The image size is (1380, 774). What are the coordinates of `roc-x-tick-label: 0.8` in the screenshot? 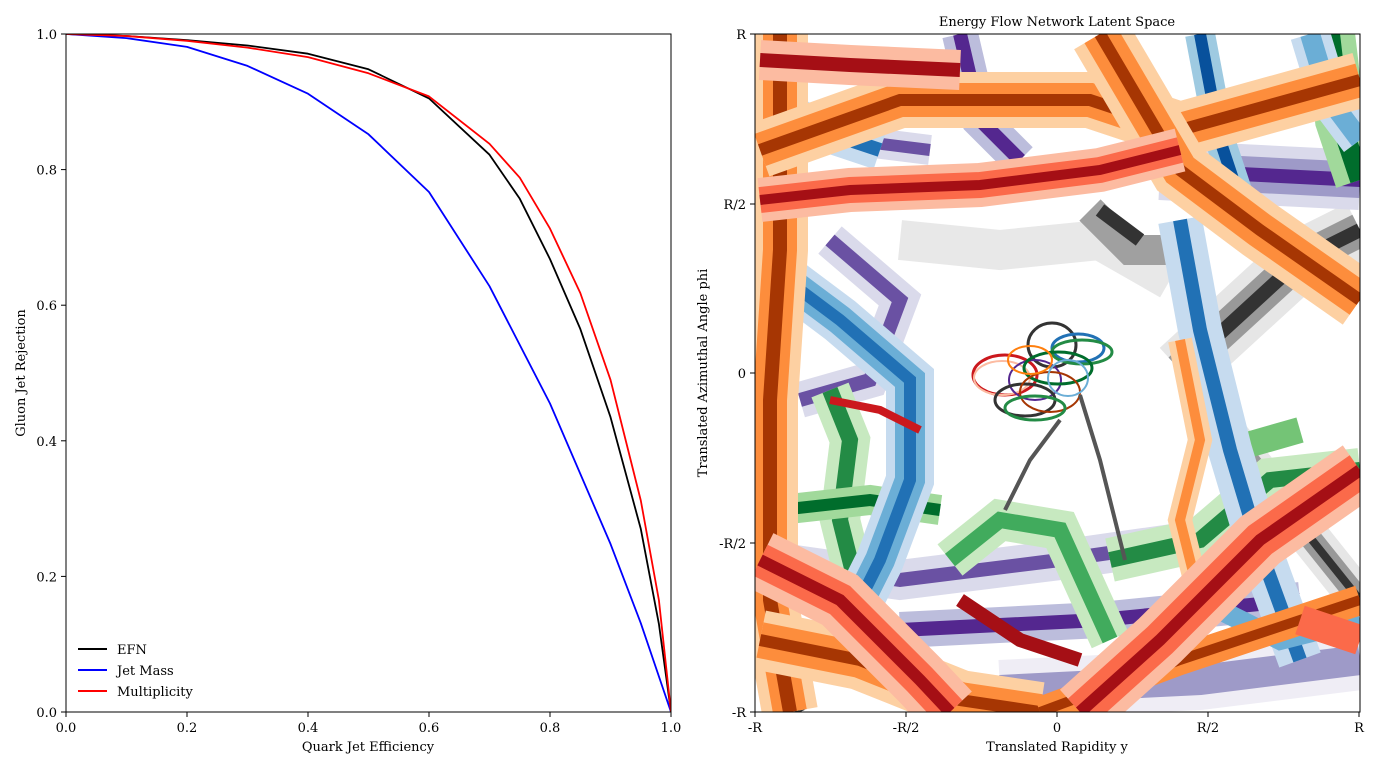 It's located at (550, 728).